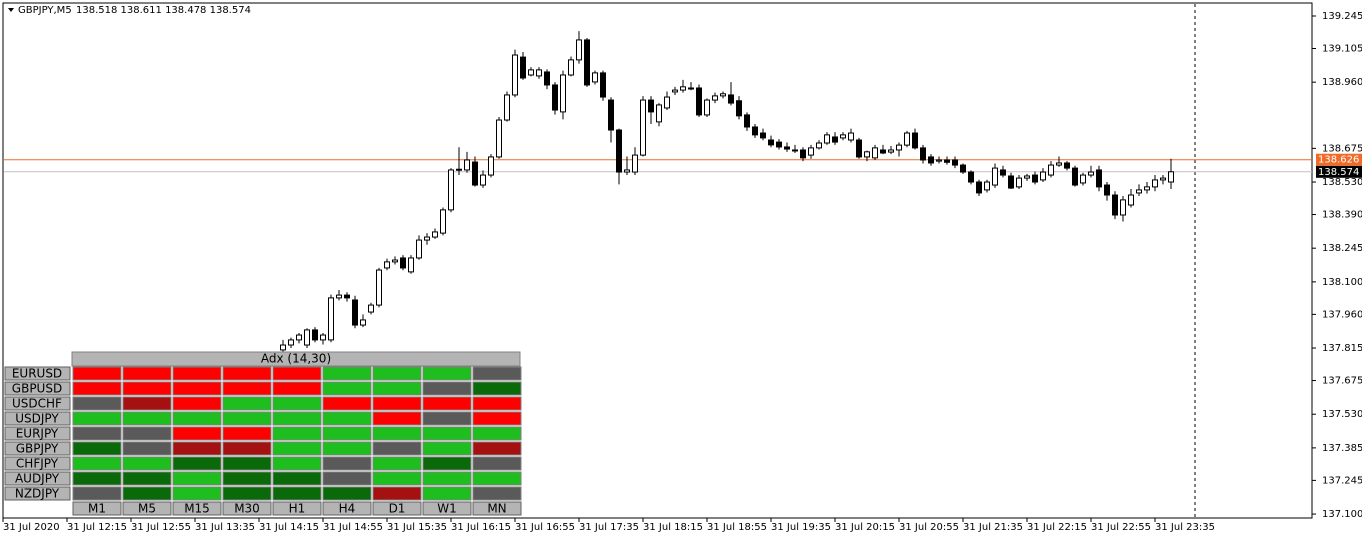  I want to click on column-label: M1, so click(97, 509).